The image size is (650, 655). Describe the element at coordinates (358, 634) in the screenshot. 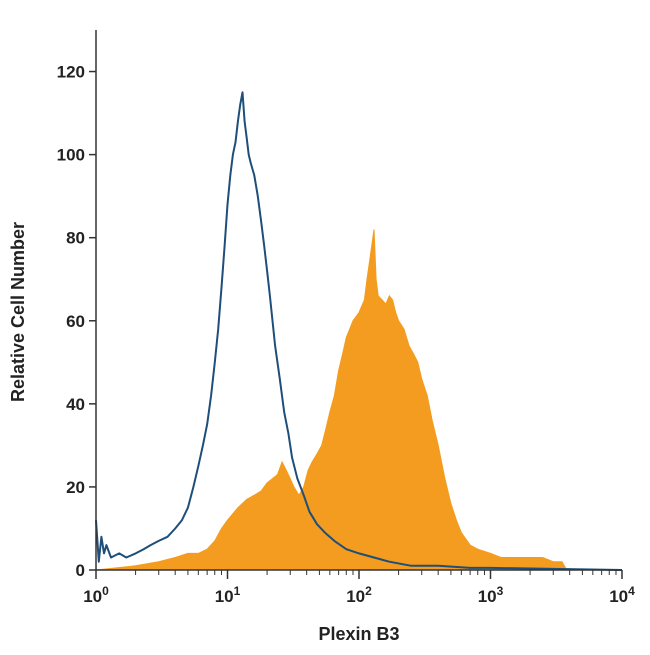

I see `x-axis-title: Plexin B3` at that location.